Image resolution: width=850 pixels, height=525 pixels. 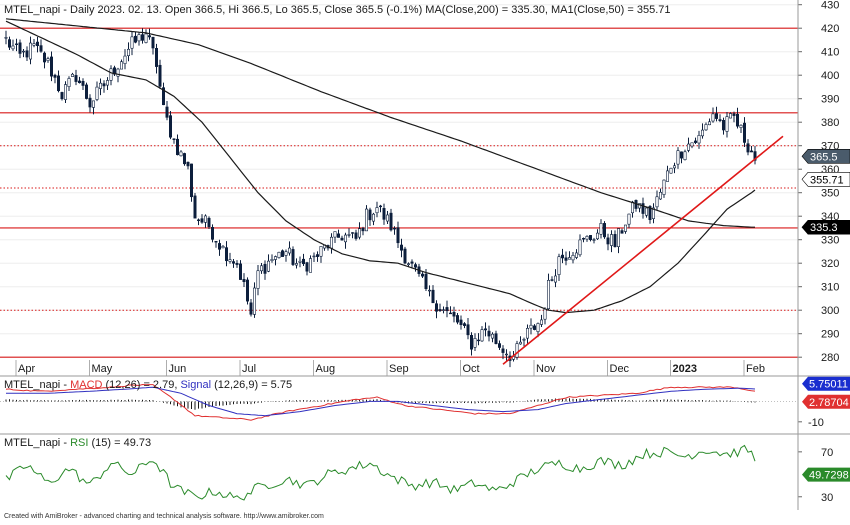 What do you see at coordinates (326, 369) in the screenshot?
I see `x-tick-label-Aug: Aug` at bounding box center [326, 369].